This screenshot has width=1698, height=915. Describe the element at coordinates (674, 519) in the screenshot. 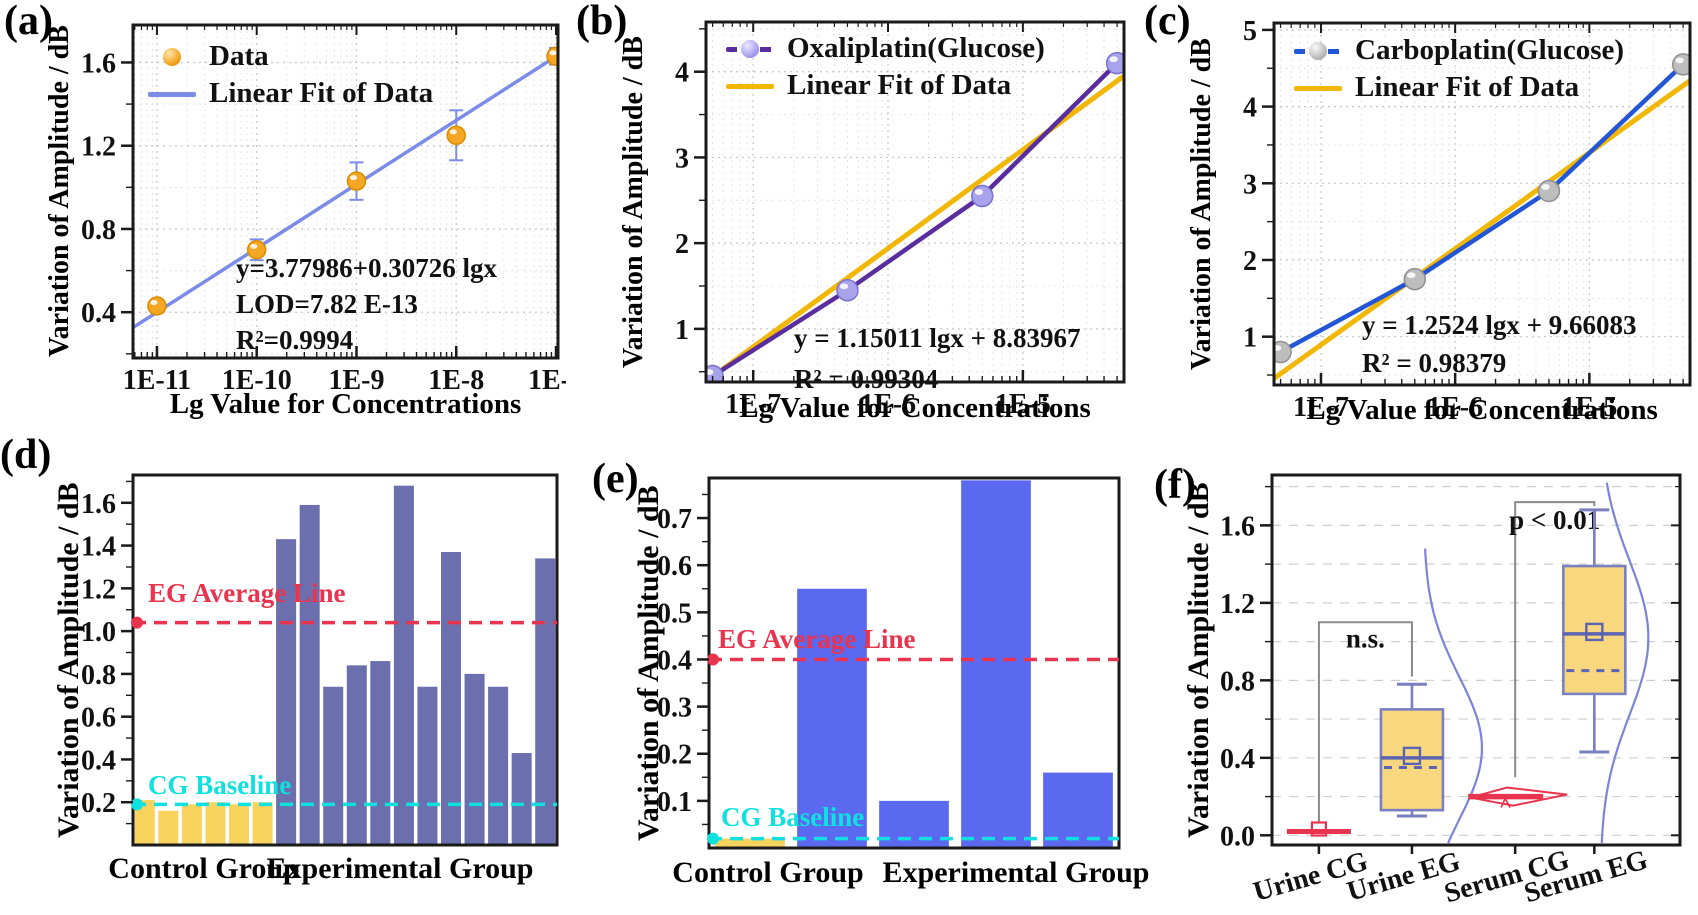

I see `y-tick-label: 0.7` at that location.